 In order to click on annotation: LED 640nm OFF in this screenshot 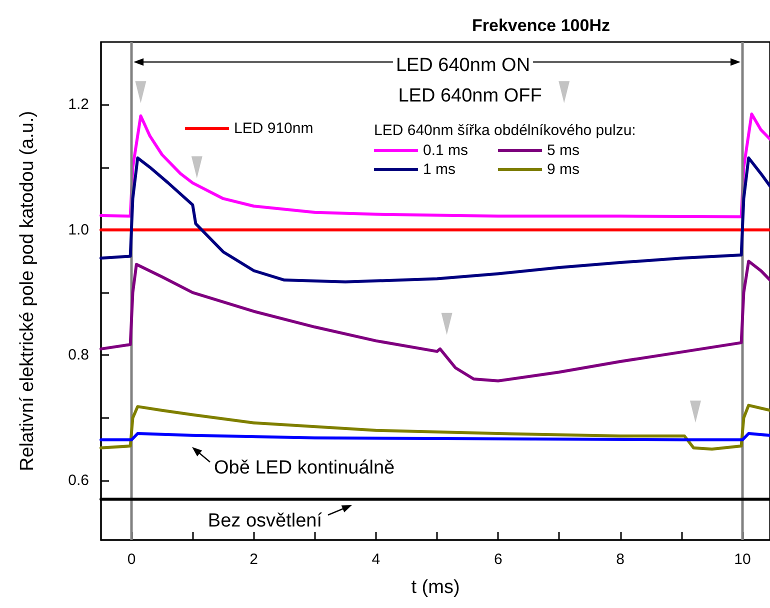, I will do `click(470, 96)`.